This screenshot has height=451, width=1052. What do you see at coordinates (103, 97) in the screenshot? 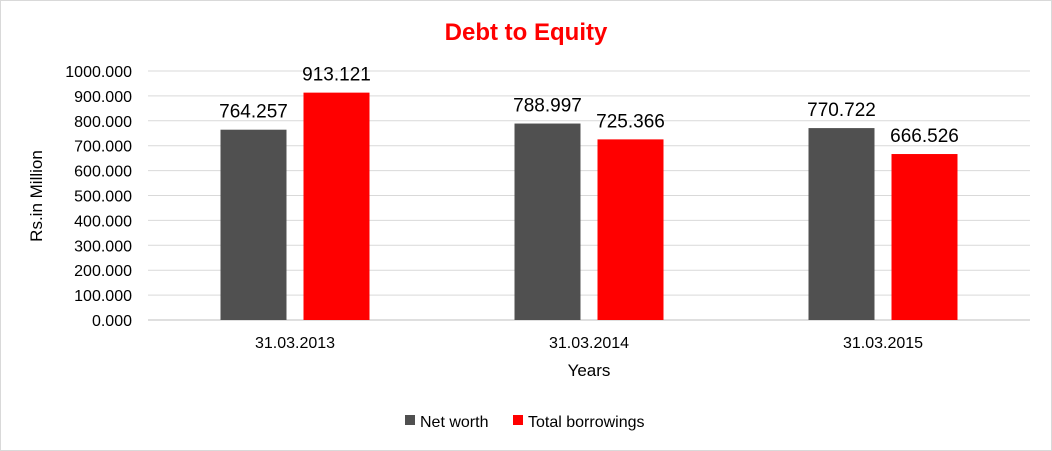
I see `y-tick-label: 900.000` at bounding box center [103, 97].